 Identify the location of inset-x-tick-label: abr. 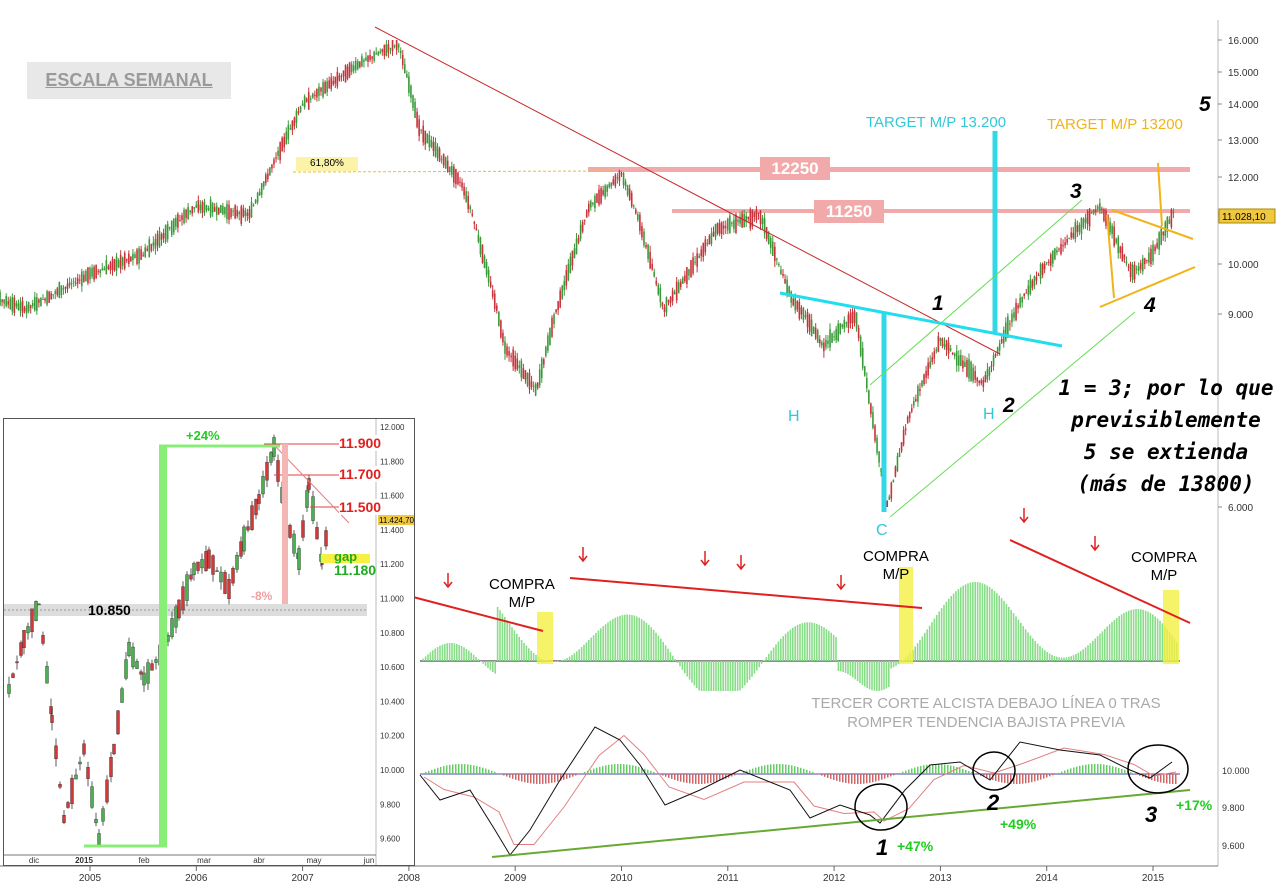
(259, 860).